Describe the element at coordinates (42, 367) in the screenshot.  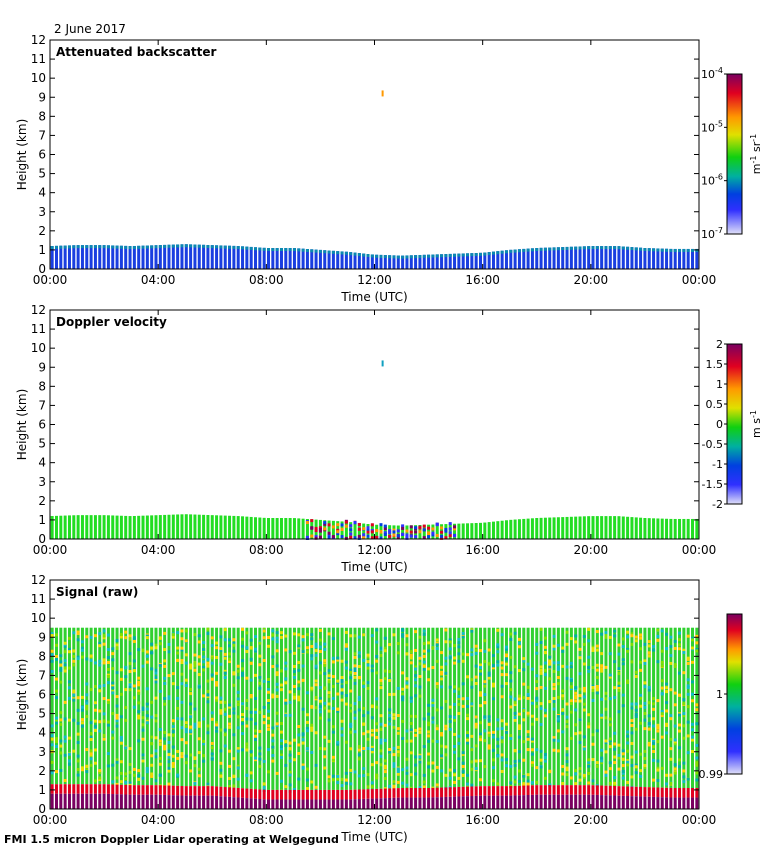
I see `y-tick-label: 9` at that location.